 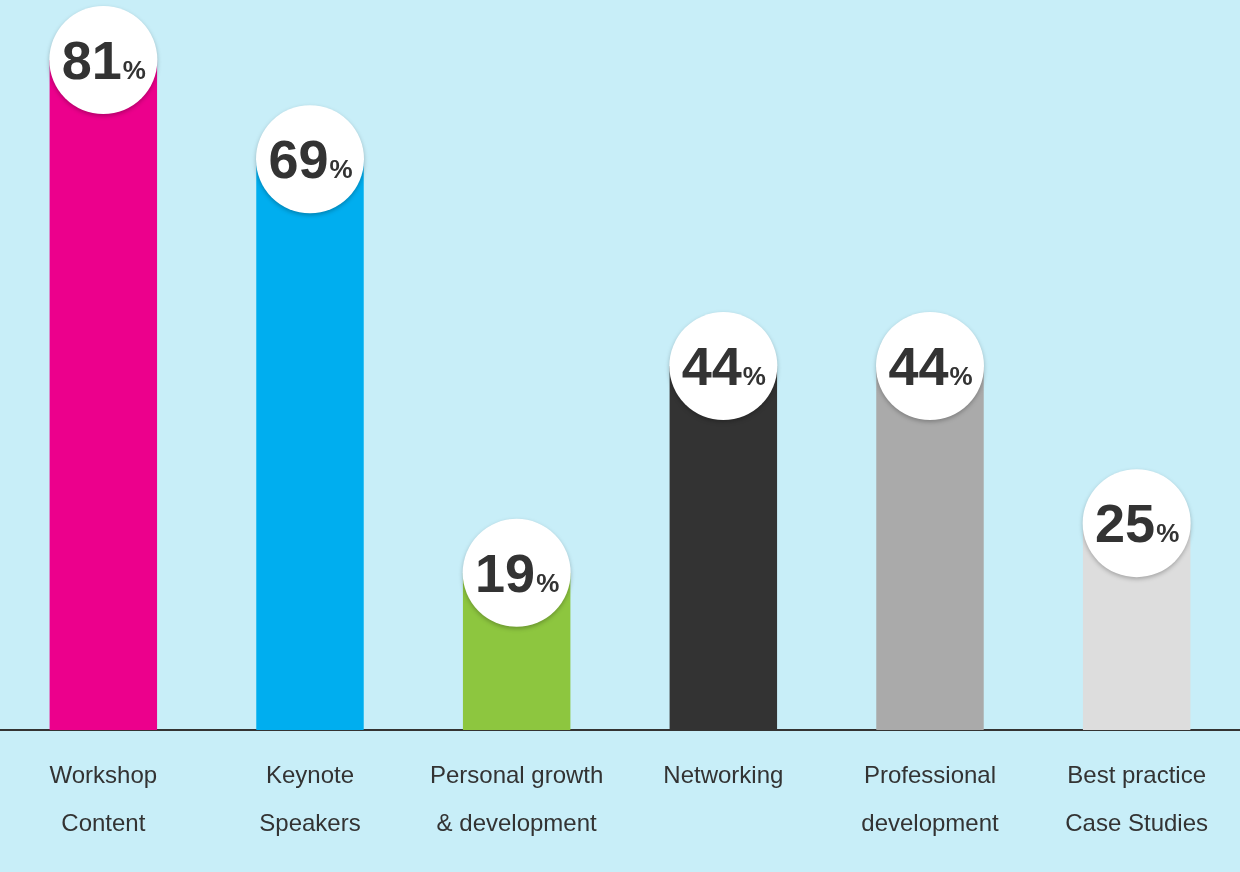 I want to click on x-tick-label: Professional development, so click(x=930, y=798).